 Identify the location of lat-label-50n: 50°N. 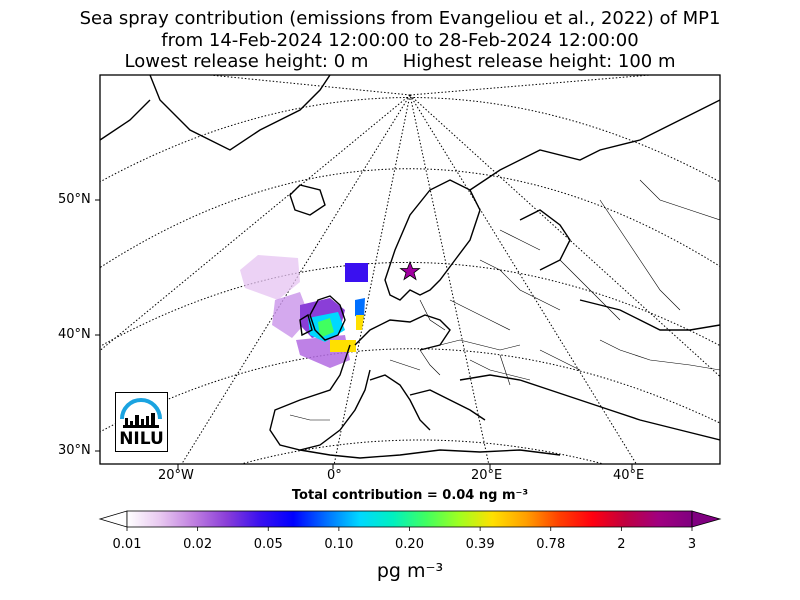
(74, 199).